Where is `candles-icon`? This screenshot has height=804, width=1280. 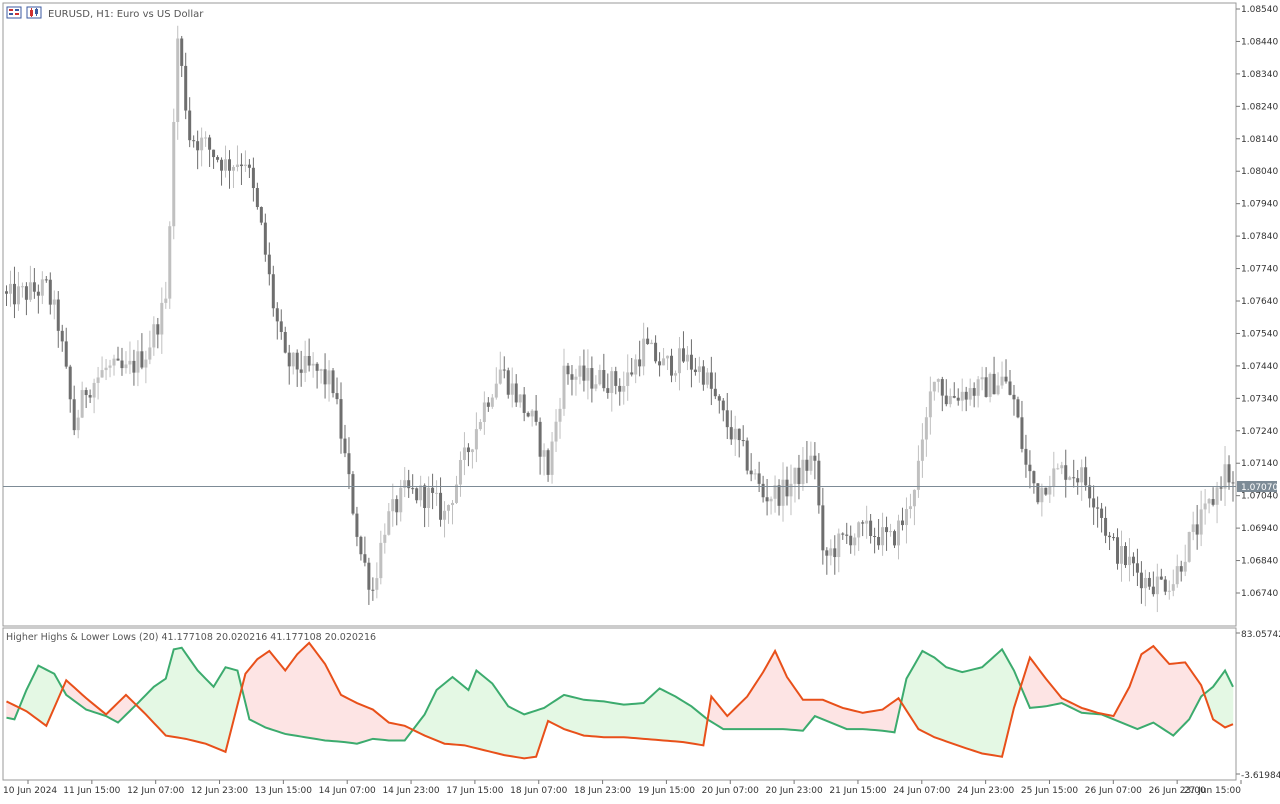
candles-icon is located at coordinates (34, 12).